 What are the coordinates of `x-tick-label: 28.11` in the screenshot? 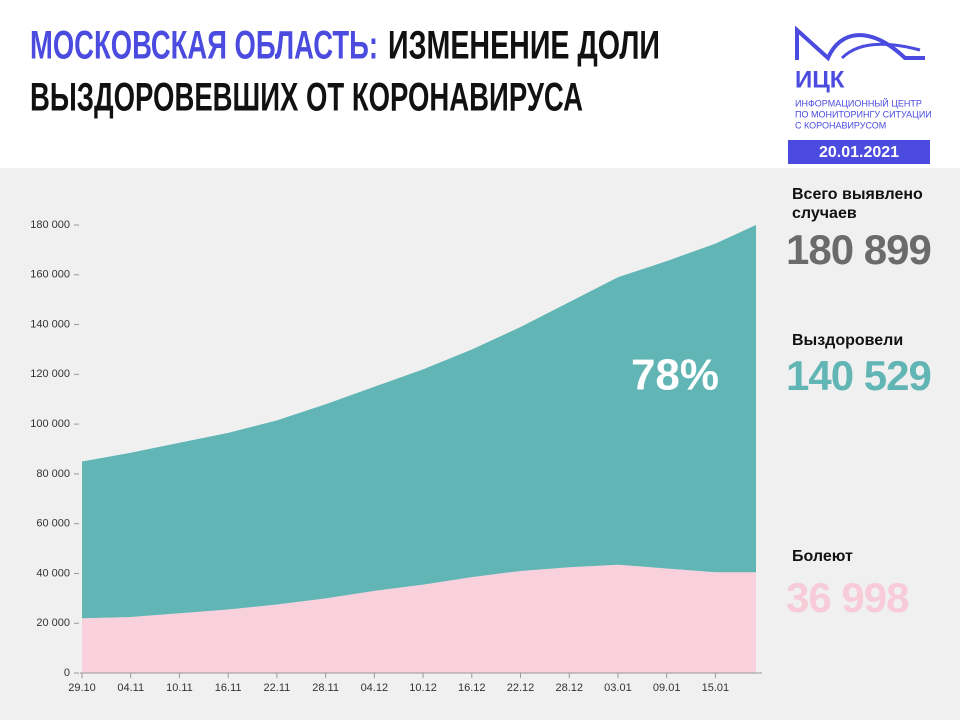 It's located at (325, 688).